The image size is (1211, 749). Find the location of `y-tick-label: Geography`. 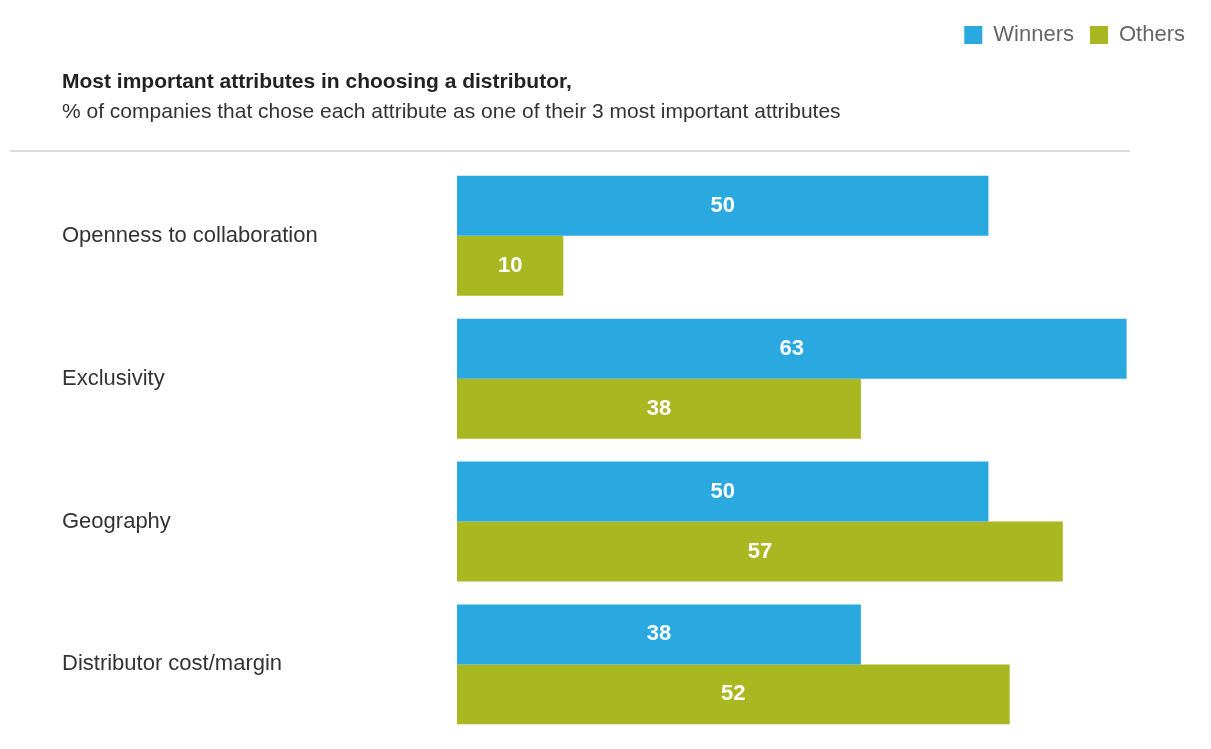

y-tick-label: Geography is located at coordinates (116, 520).